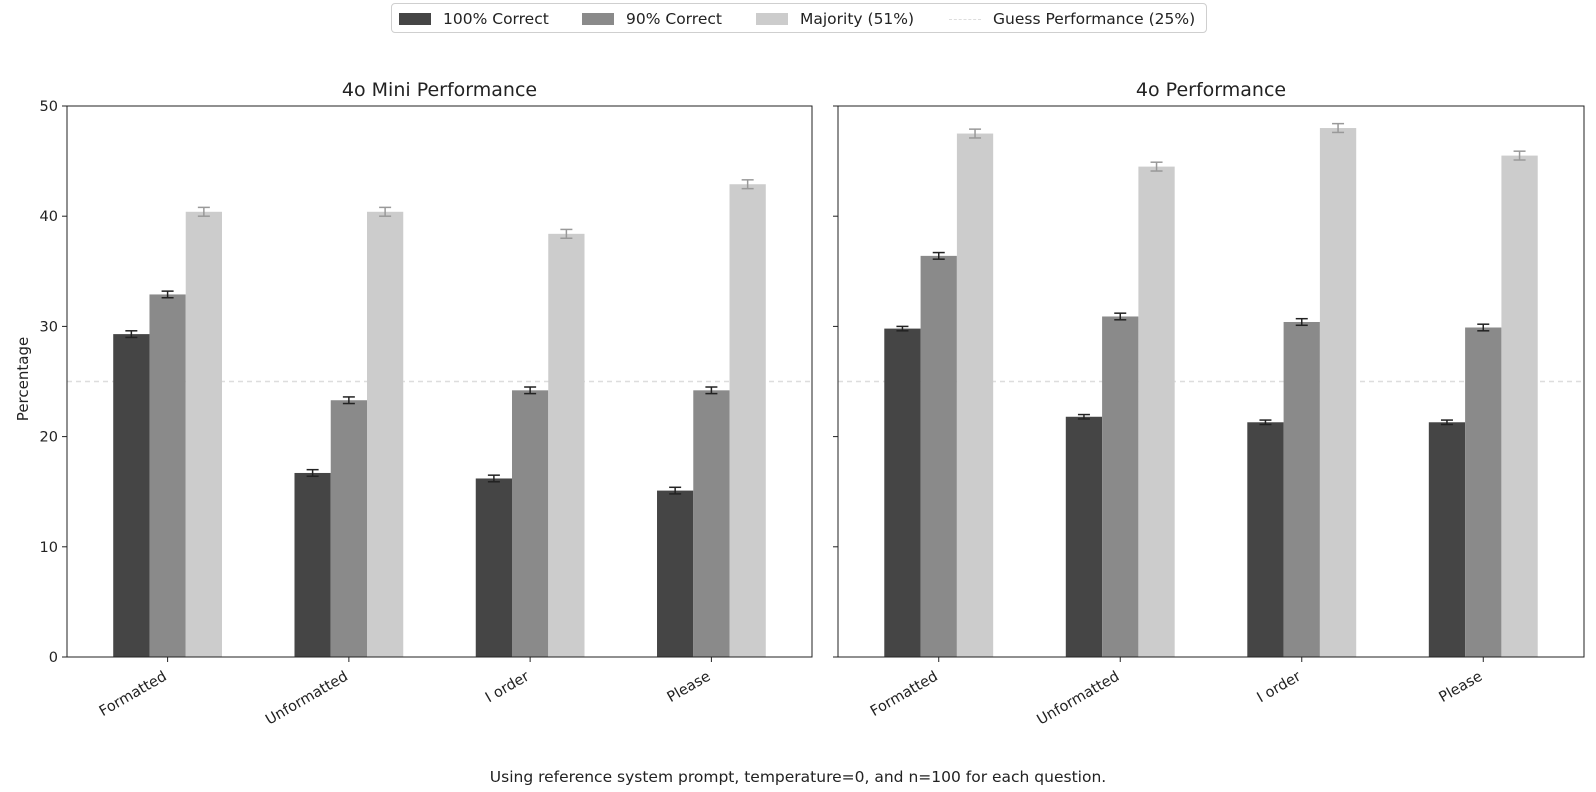 The width and height of the screenshot is (1596, 792). What do you see at coordinates (49, 327) in the screenshot?
I see `y-tick-label: 30` at bounding box center [49, 327].